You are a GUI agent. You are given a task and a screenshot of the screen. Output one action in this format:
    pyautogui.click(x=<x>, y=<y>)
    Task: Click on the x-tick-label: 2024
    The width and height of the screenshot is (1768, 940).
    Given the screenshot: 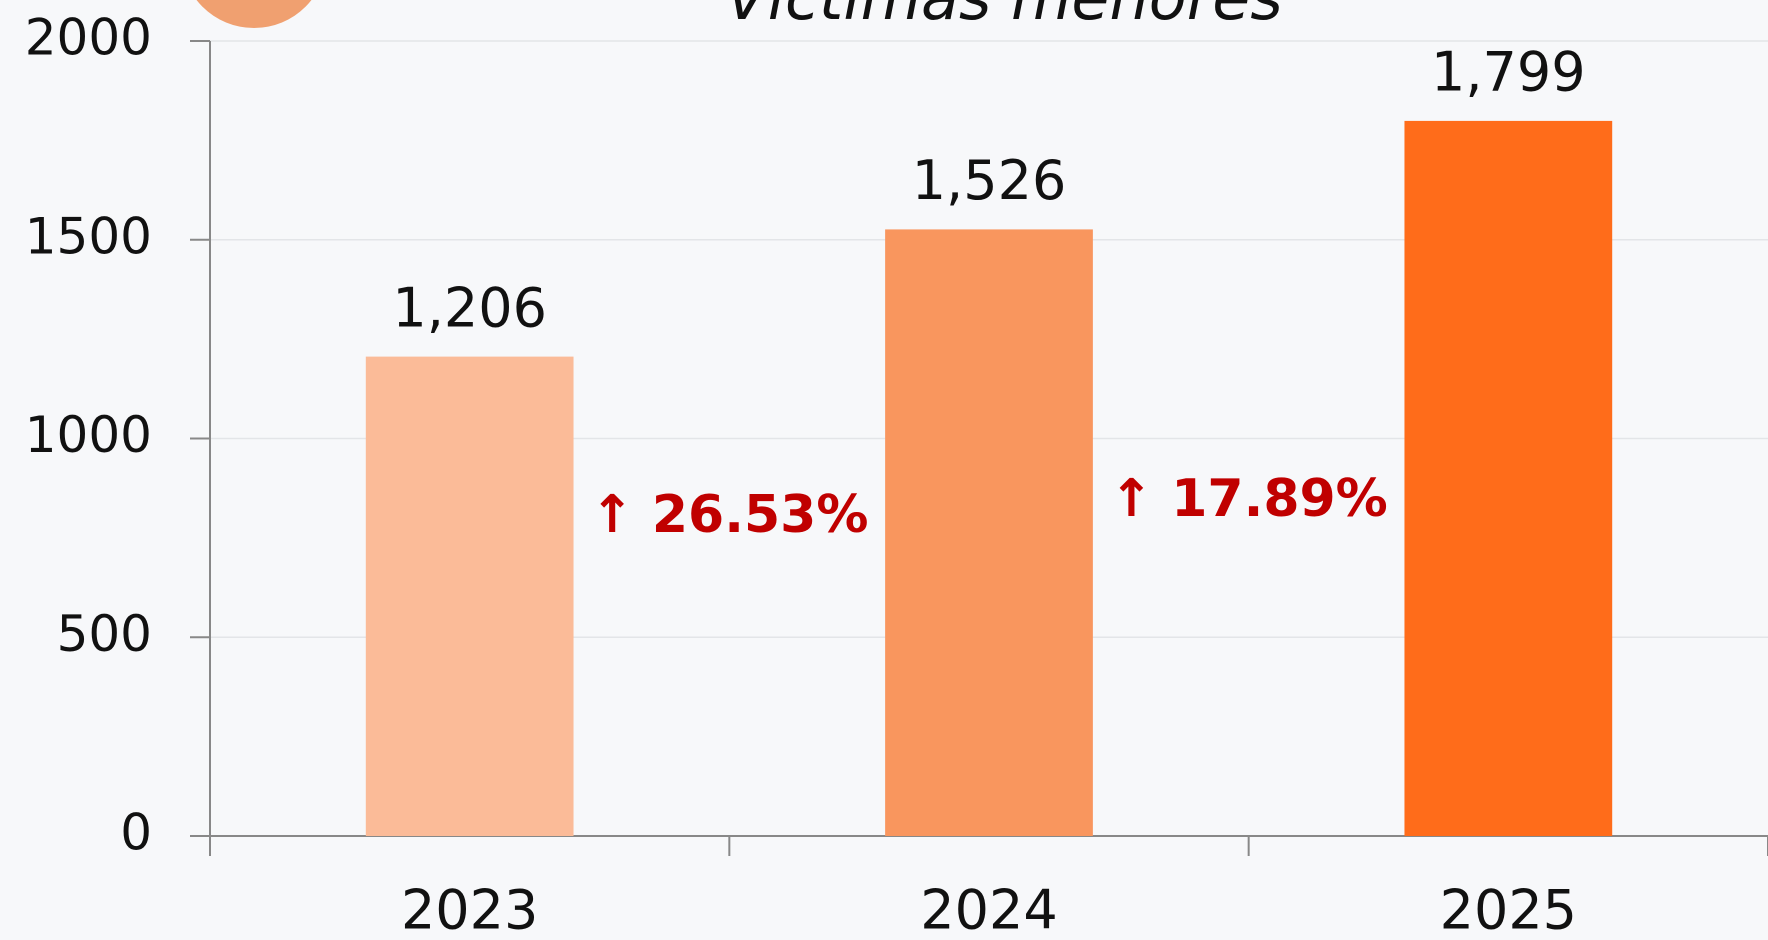 What is the action you would take?
    pyautogui.click(x=988, y=909)
    